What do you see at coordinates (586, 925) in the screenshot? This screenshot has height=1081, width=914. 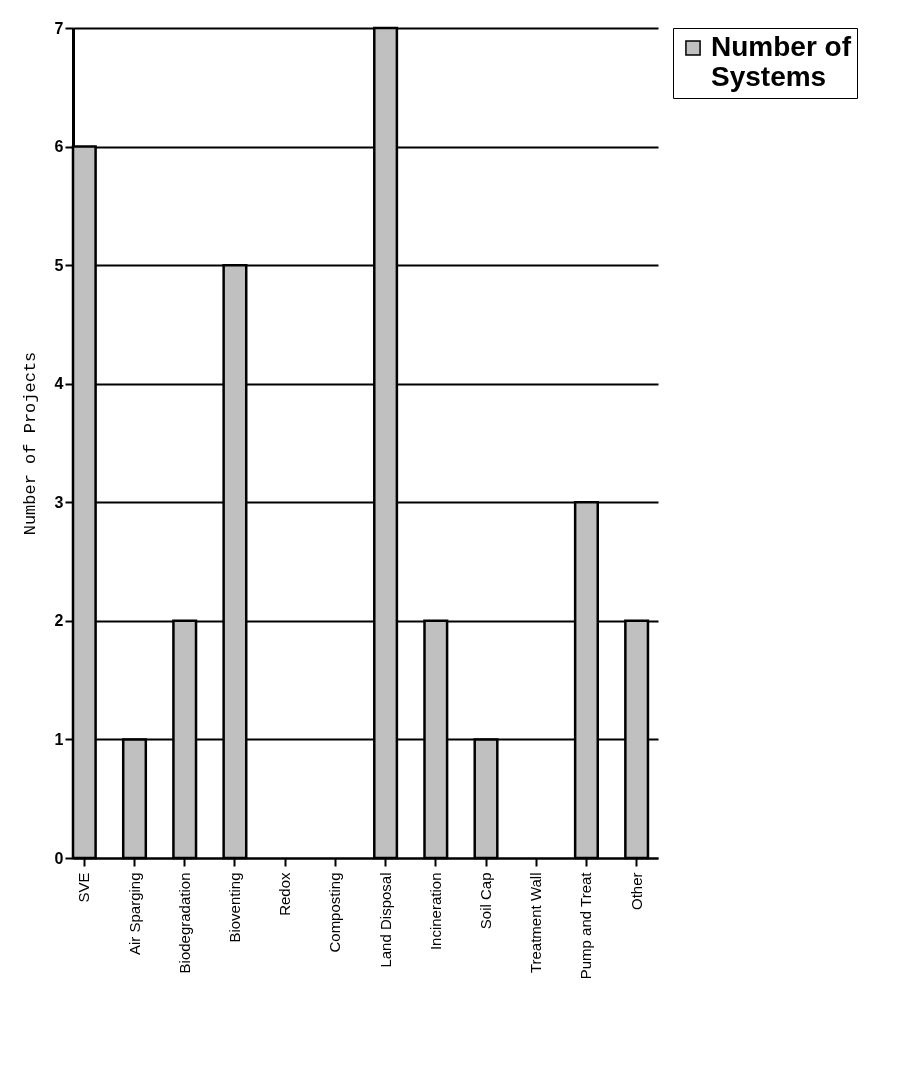 I see `x-tick-label: Pump and Treat` at bounding box center [586, 925].